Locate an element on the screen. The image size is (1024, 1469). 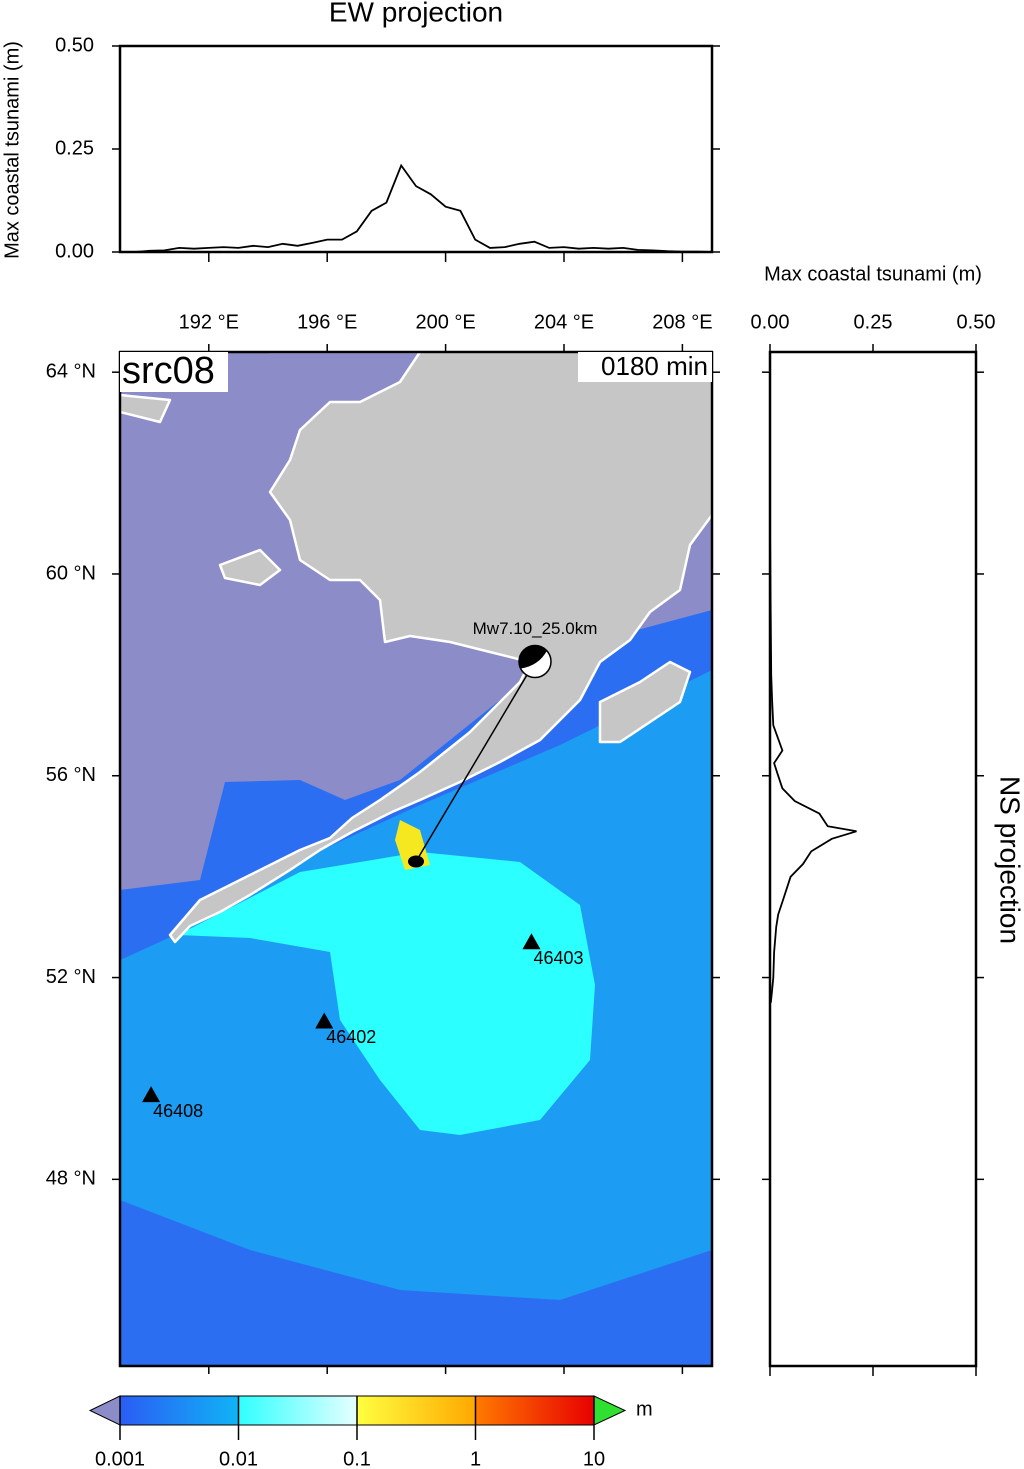
colorbar-tick-label: 0.001 is located at coordinates (120, 1458).